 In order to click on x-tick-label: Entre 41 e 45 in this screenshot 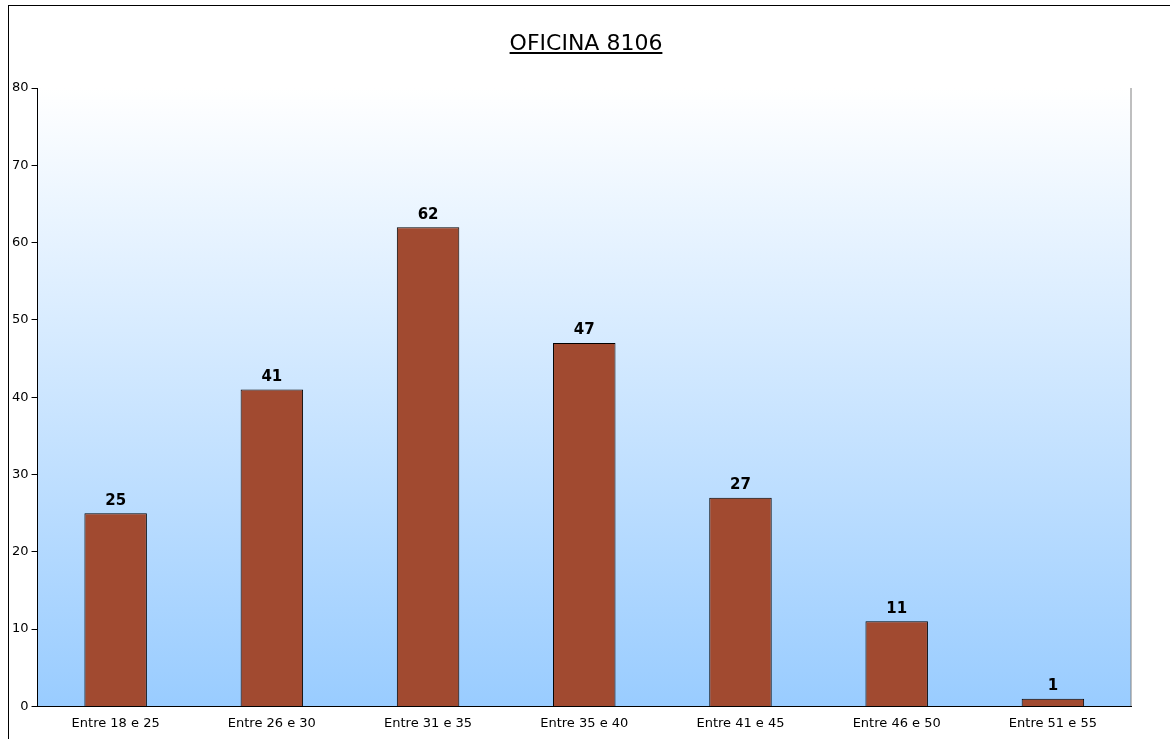, I will do `click(740, 722)`.